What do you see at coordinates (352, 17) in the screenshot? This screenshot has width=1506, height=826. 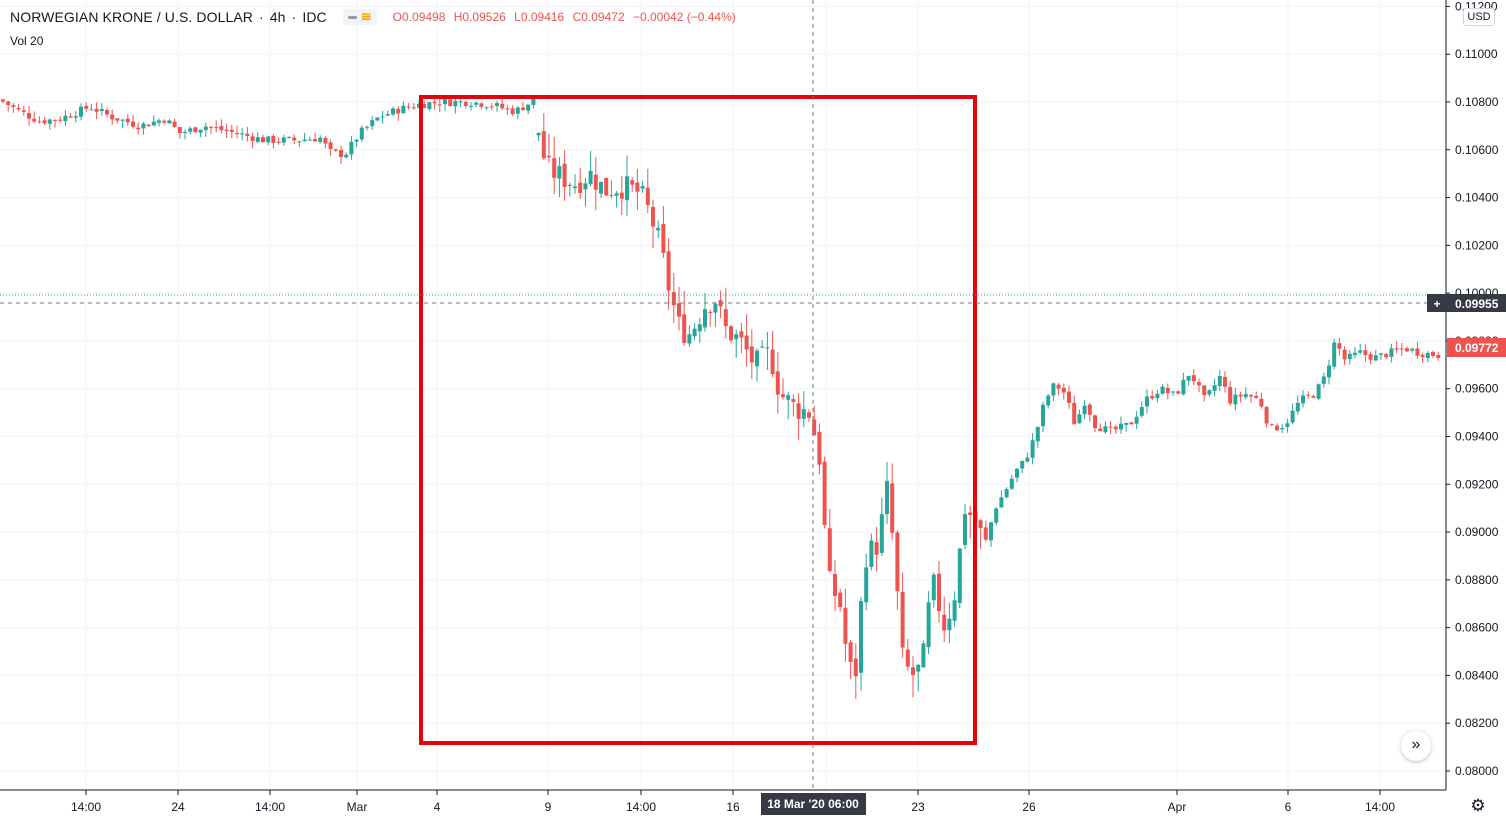 I see `minimize-icon` at bounding box center [352, 17].